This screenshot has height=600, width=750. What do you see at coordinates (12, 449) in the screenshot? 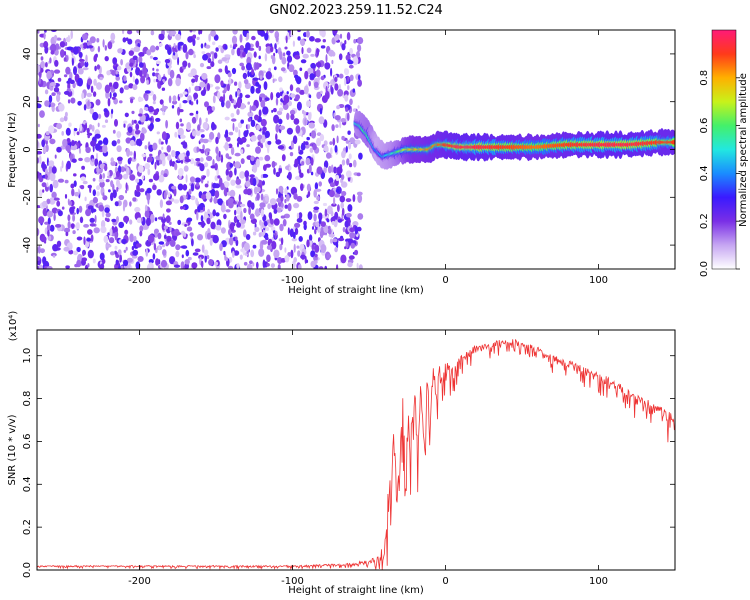
I see `snr-ylabel: SNR (10 * v/v)` at bounding box center [12, 449].